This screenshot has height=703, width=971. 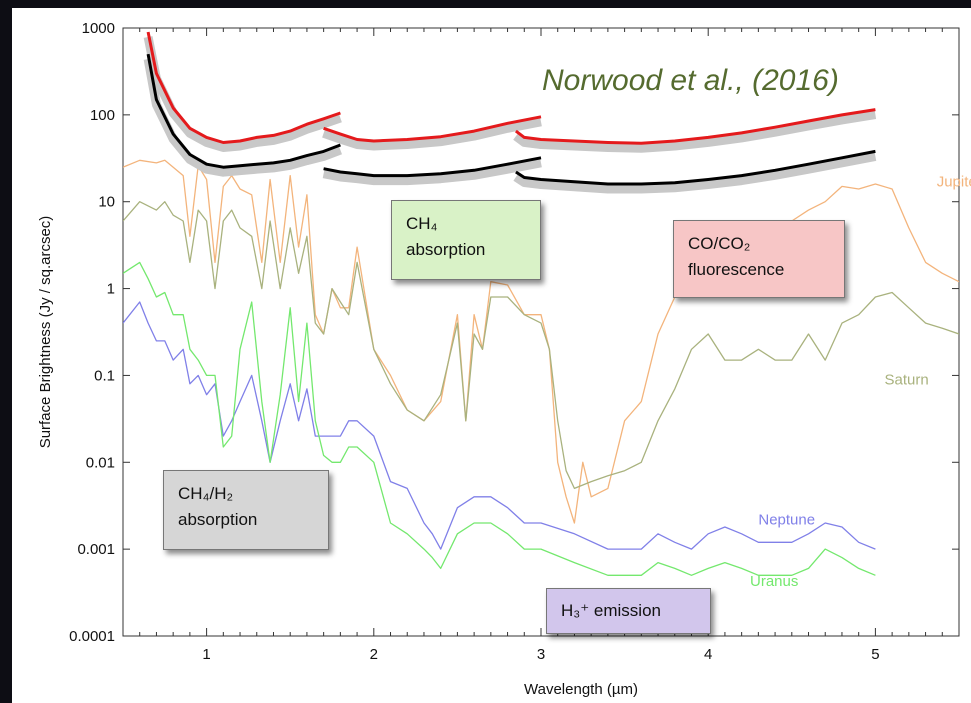 I want to click on x-tick-label: 1, so click(x=206, y=654).